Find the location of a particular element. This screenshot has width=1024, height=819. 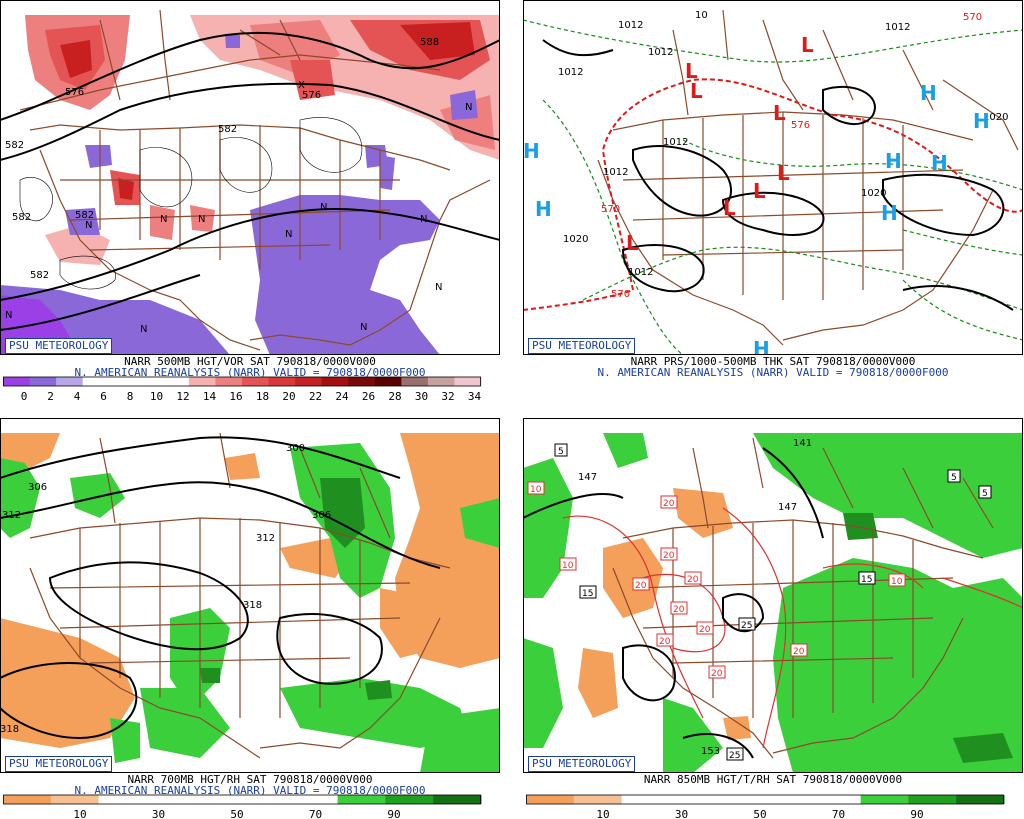

thickness-labels: 570 570 576 570 is located at coordinates (791, 156).